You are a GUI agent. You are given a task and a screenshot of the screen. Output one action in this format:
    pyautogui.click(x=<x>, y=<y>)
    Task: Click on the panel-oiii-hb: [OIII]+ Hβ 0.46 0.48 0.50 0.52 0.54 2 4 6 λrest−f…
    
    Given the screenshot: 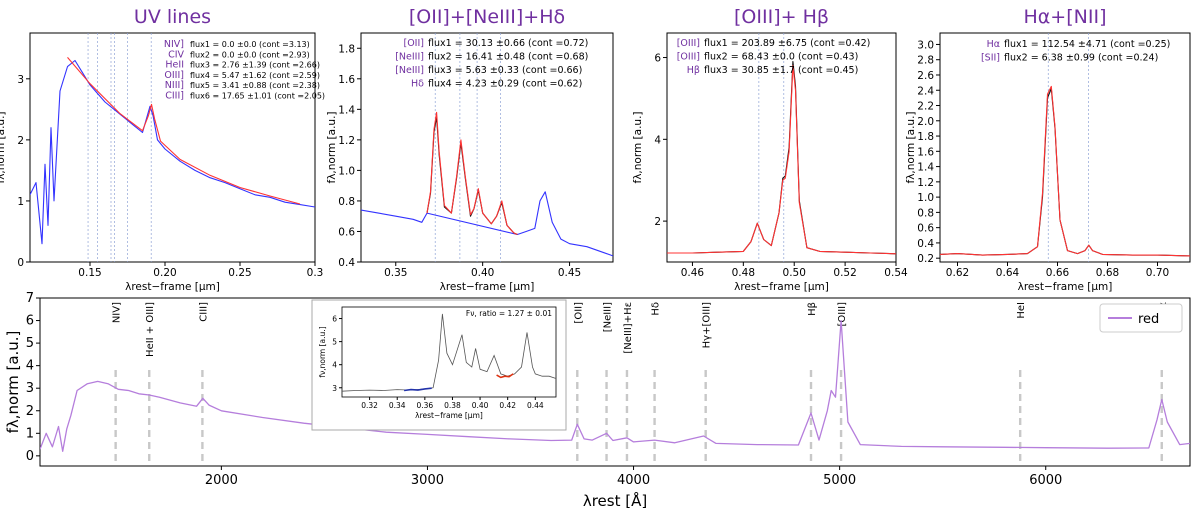 What is the action you would take?
    pyautogui.click(x=770, y=149)
    